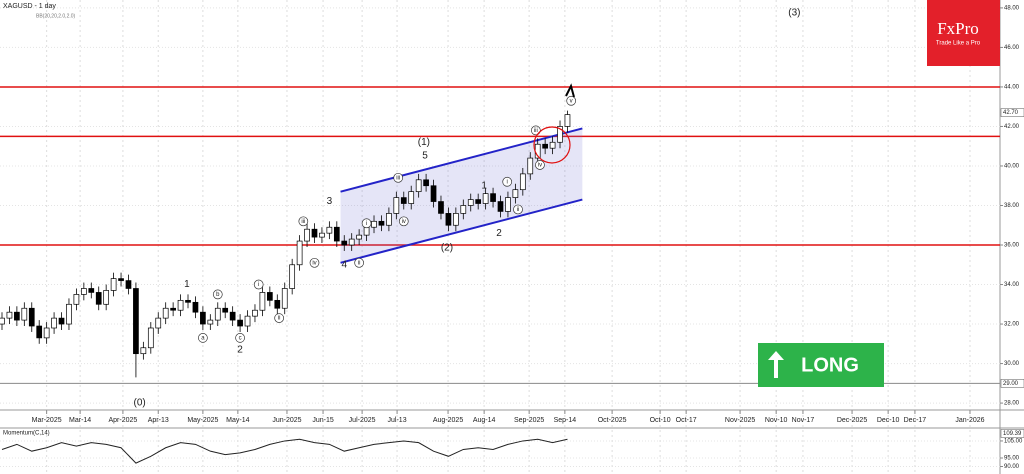 The height and width of the screenshot is (474, 1024). What do you see at coordinates (565, 420) in the screenshot?
I see `x-tick-label: Sep-14` at bounding box center [565, 420].